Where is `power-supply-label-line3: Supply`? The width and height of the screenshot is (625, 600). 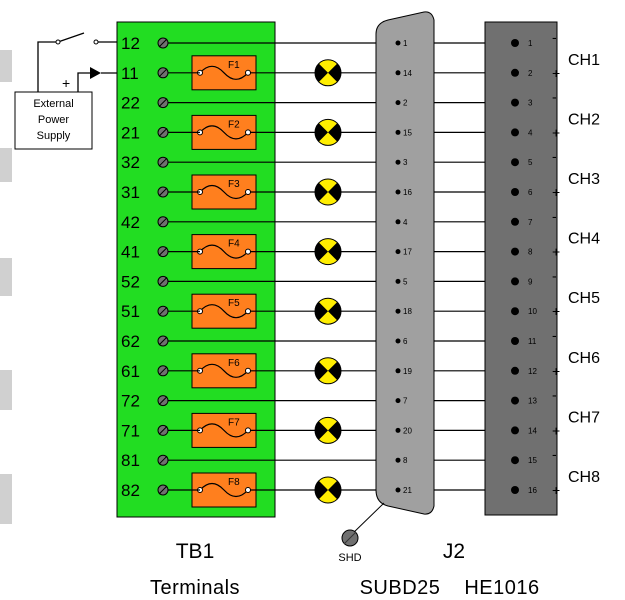 power-supply-label-line3: Supply is located at coordinates (54, 136).